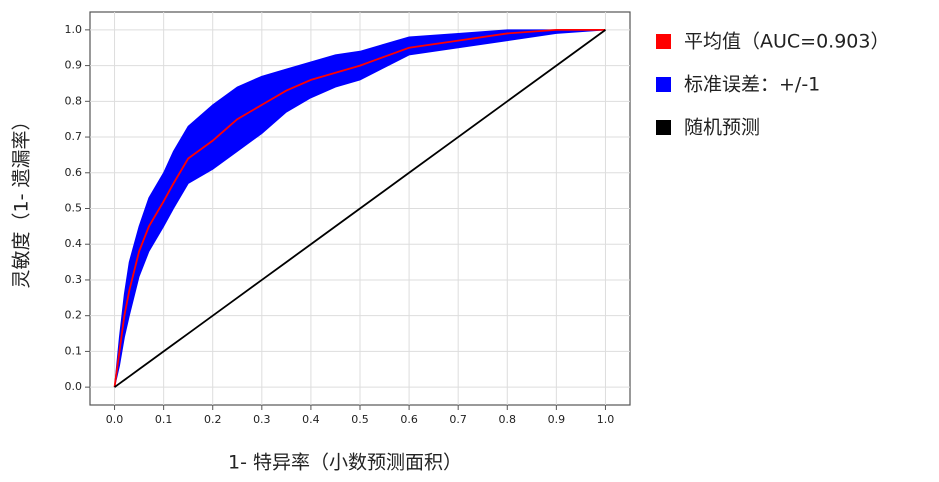 The height and width of the screenshot is (482, 939). Describe the element at coordinates (74, 279) in the screenshot. I see `y-tick-label: 0.3` at that location.